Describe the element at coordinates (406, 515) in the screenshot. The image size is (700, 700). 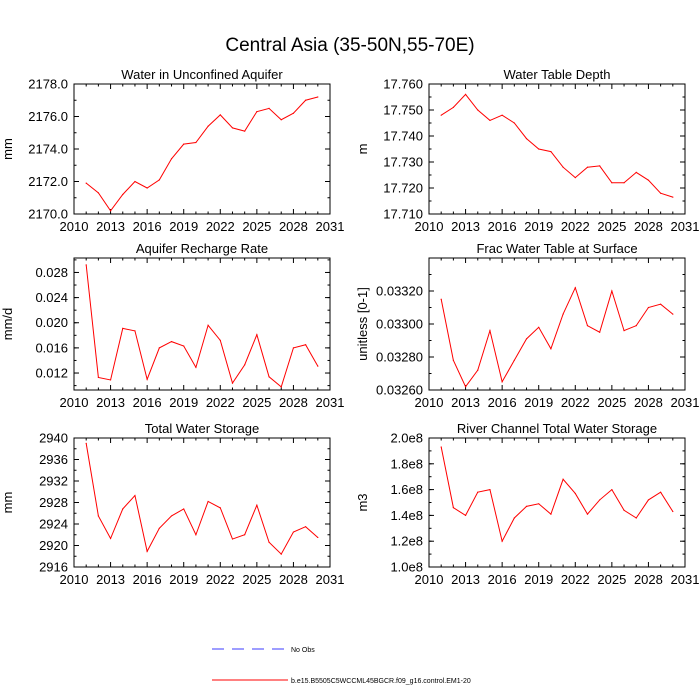
I see `y-tick-label: 1.4e8` at that location.